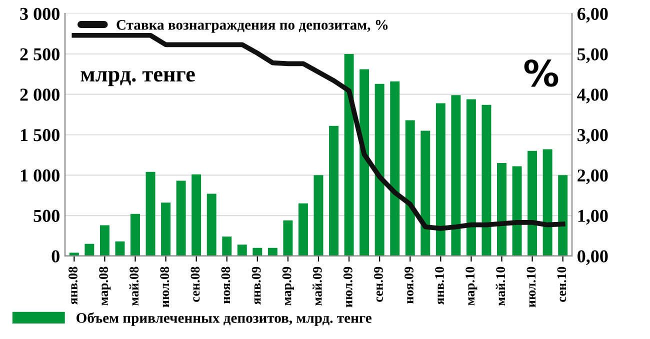 The height and width of the screenshot is (339, 650). Describe the element at coordinates (134, 286) in the screenshot. I see `x-tick-label: май.08` at that location.